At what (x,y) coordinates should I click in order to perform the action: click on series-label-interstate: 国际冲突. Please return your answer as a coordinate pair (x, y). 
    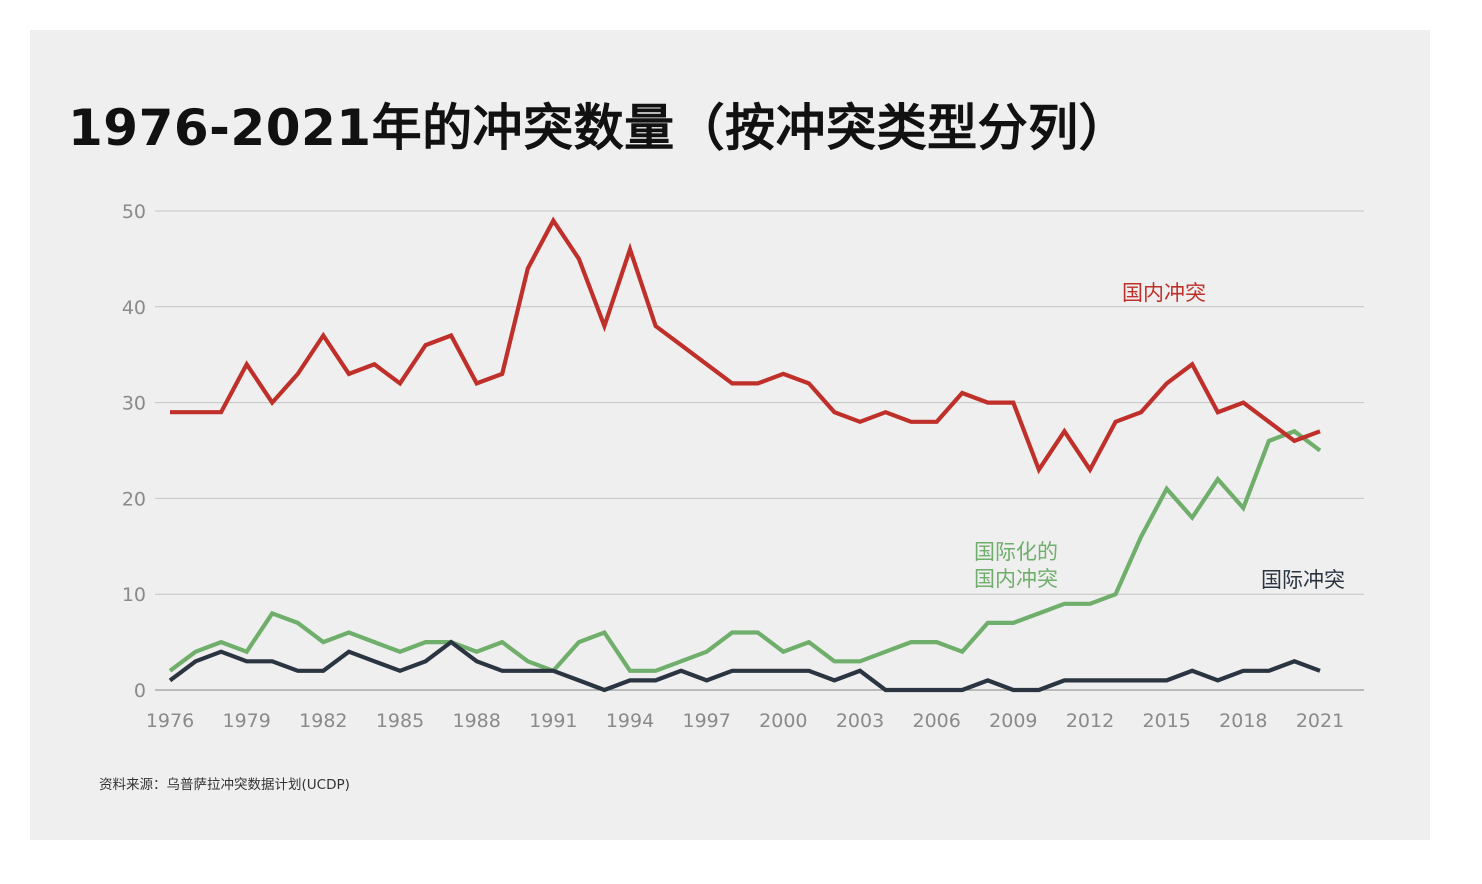
    Looking at the image, I should click on (1303, 580).